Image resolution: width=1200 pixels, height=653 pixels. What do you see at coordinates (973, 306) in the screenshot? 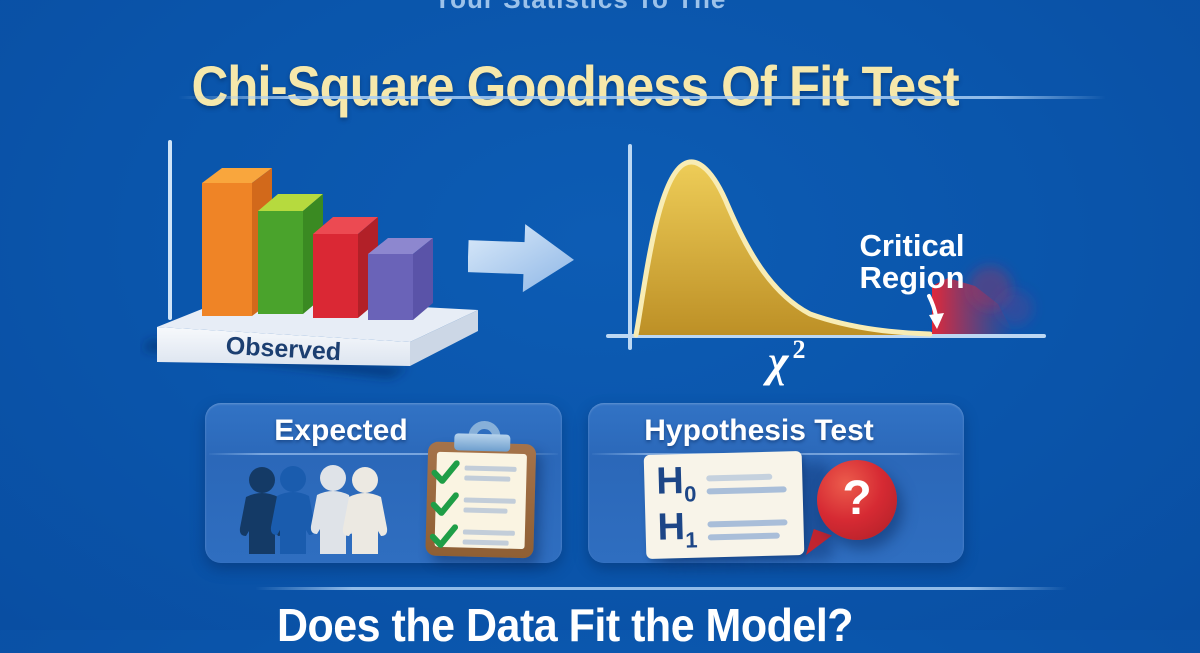
I see `critical-region-area` at bounding box center [973, 306].